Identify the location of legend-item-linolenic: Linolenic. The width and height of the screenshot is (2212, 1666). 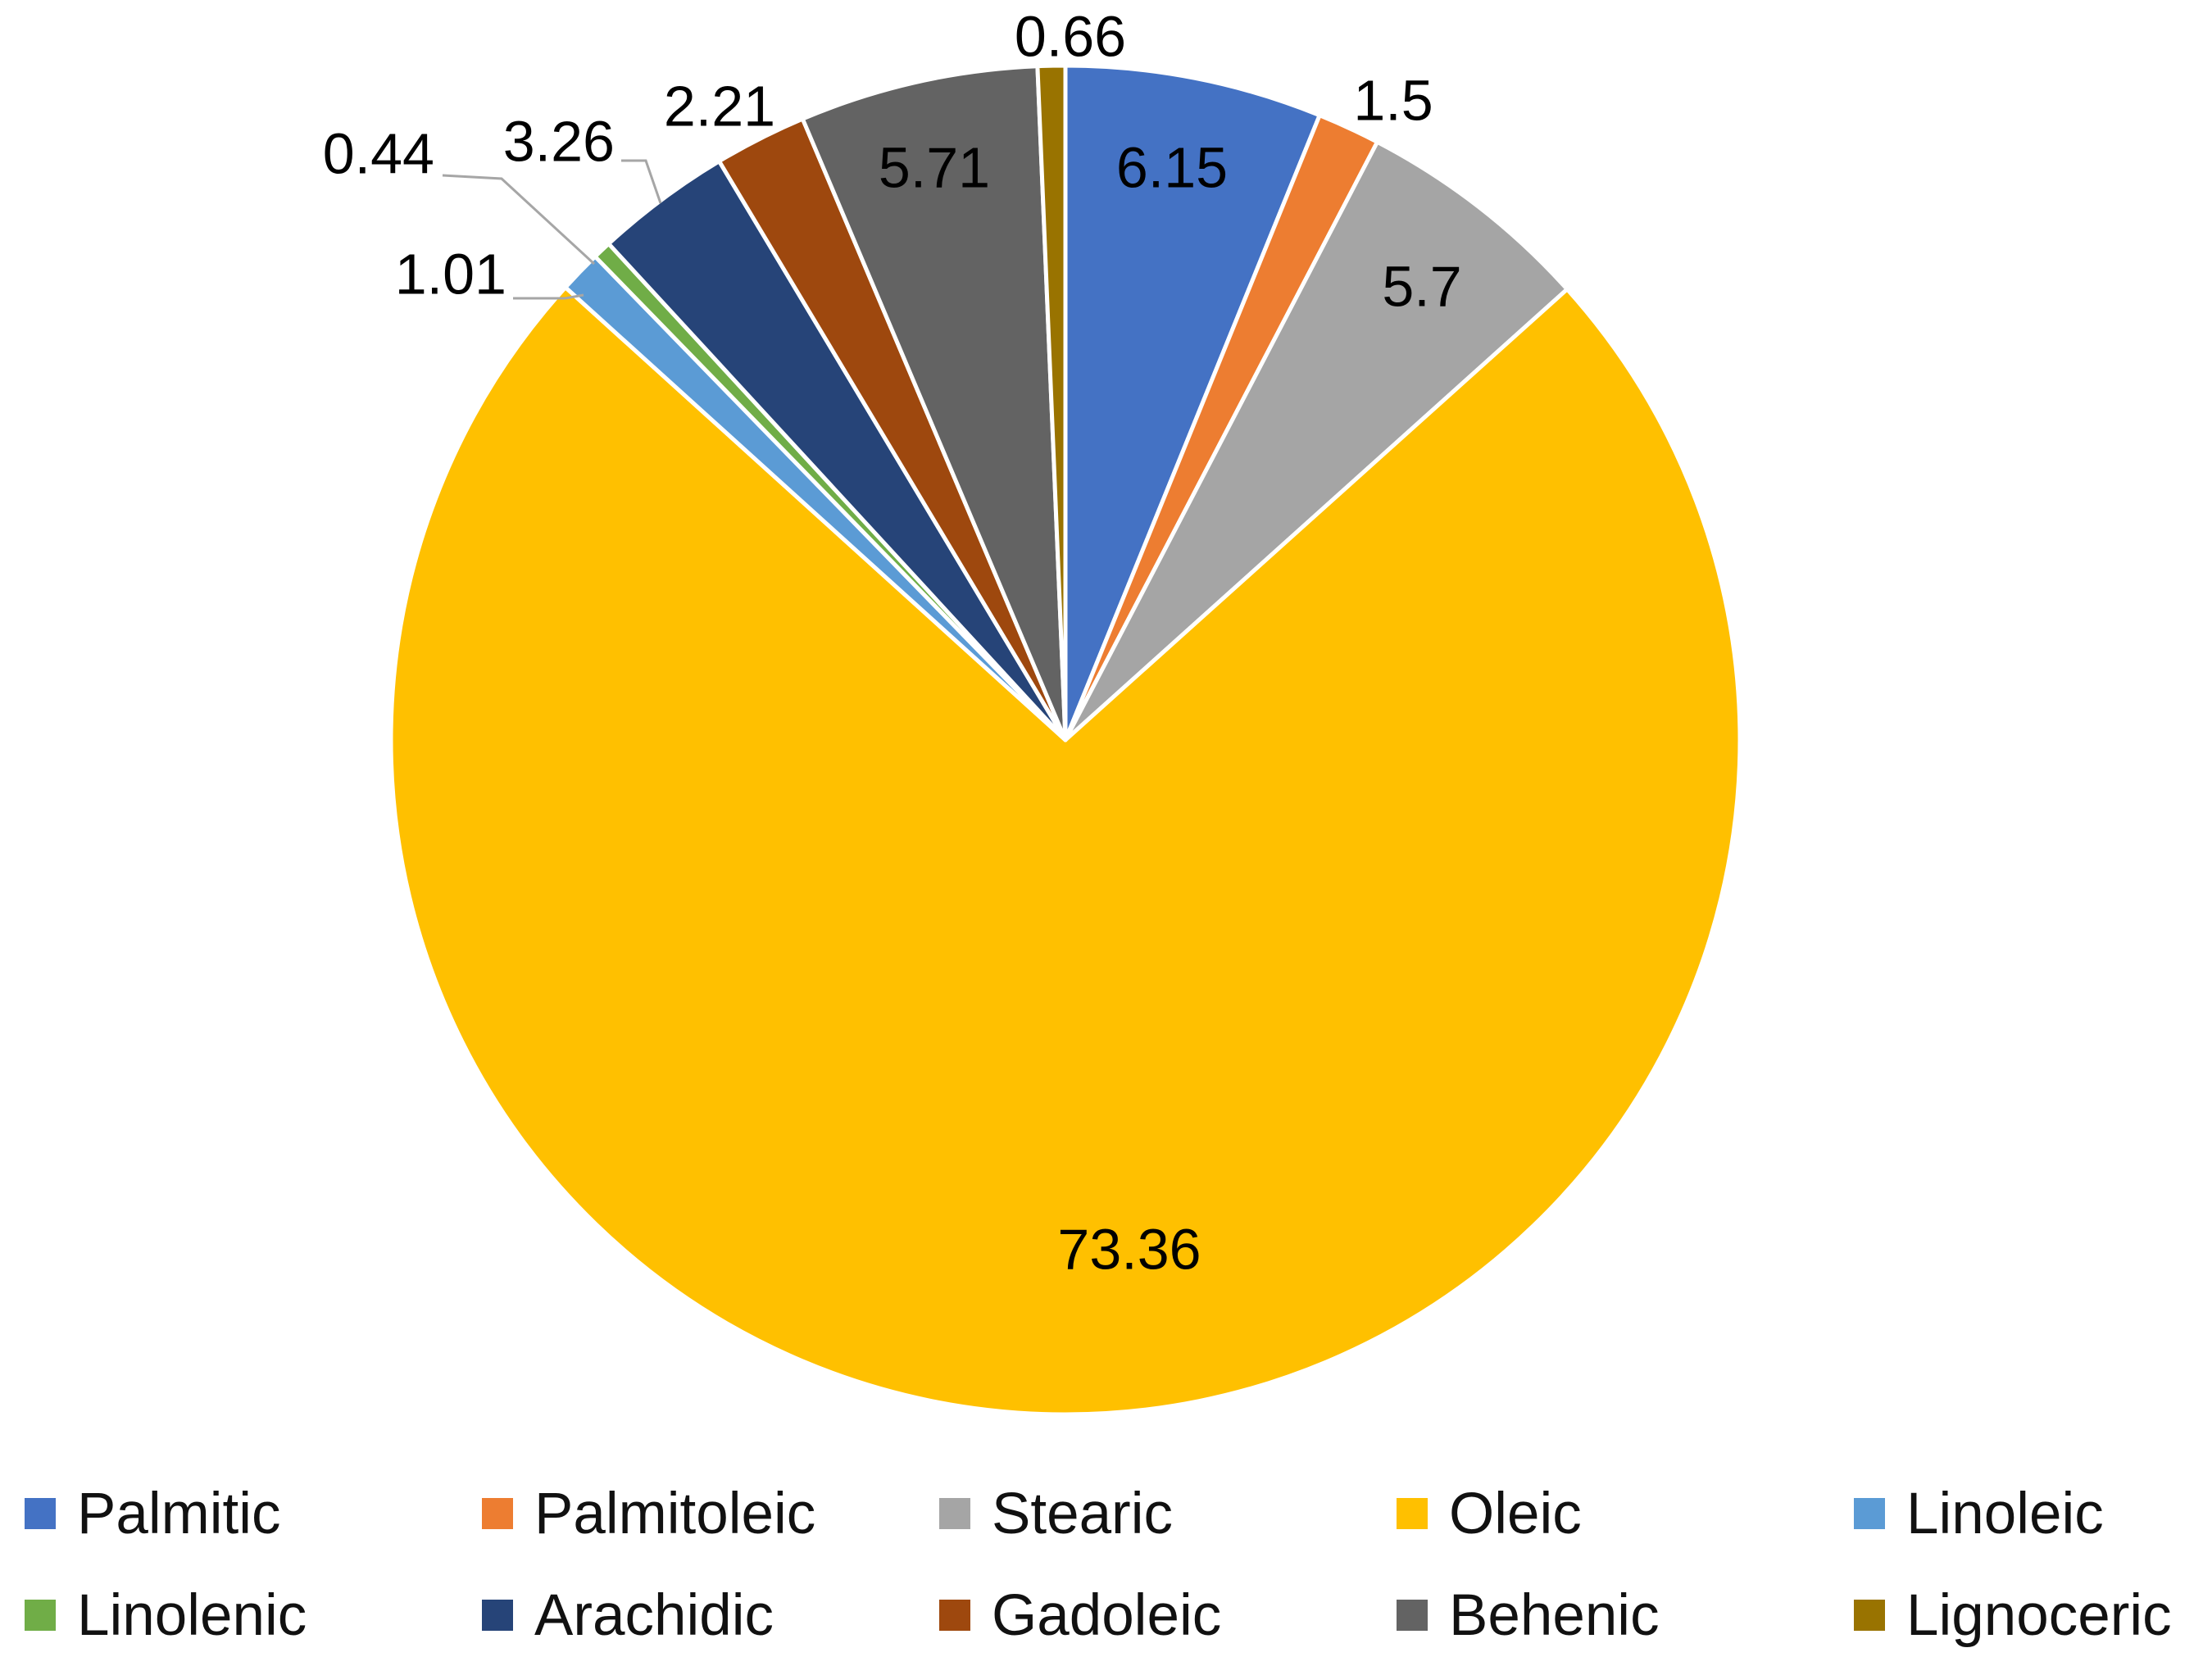
(253, 1615).